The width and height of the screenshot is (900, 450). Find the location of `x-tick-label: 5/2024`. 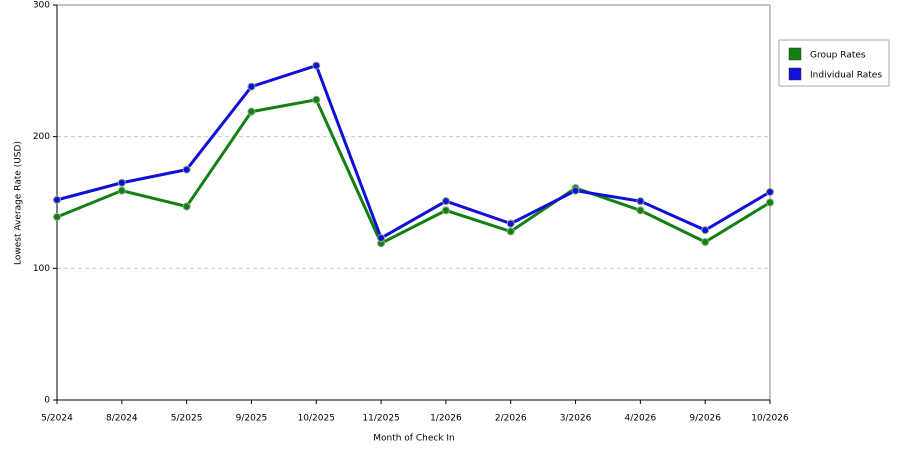

x-tick-label: 5/2024 is located at coordinates (57, 419).